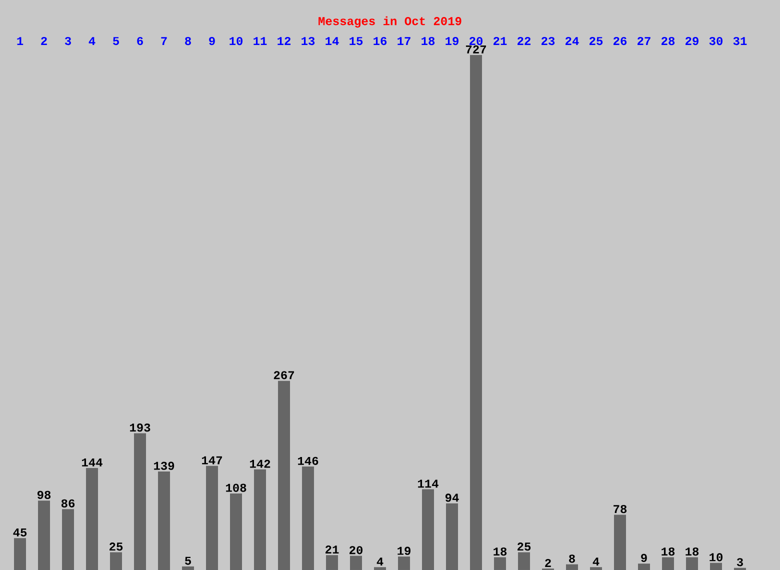  I want to click on x-tick-label: 1, so click(20, 41).